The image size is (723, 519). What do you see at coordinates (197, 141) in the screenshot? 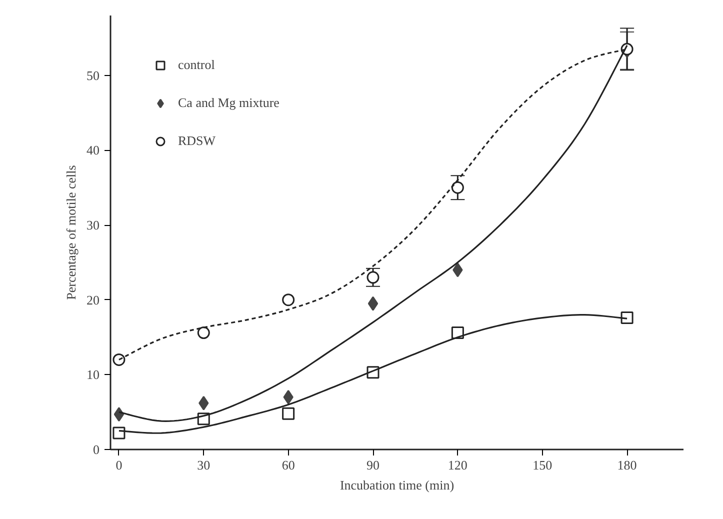
I see `legend-label: RDSW` at bounding box center [197, 141].